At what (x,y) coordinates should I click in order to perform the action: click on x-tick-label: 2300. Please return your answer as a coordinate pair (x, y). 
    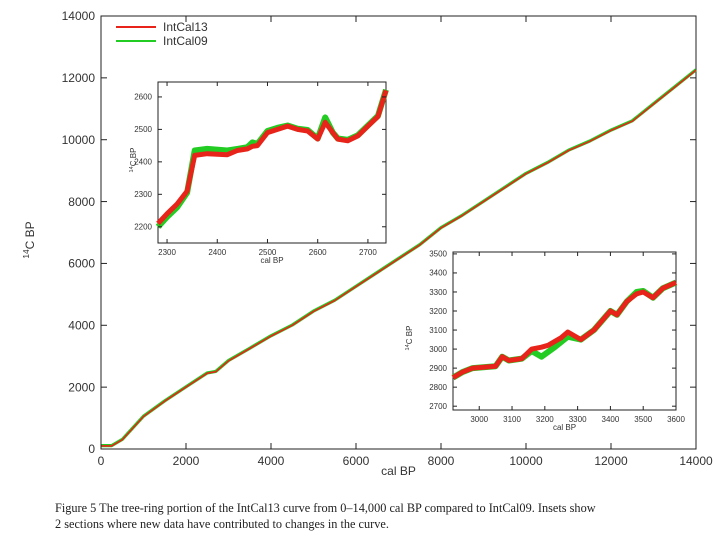
    Looking at the image, I should click on (167, 252).